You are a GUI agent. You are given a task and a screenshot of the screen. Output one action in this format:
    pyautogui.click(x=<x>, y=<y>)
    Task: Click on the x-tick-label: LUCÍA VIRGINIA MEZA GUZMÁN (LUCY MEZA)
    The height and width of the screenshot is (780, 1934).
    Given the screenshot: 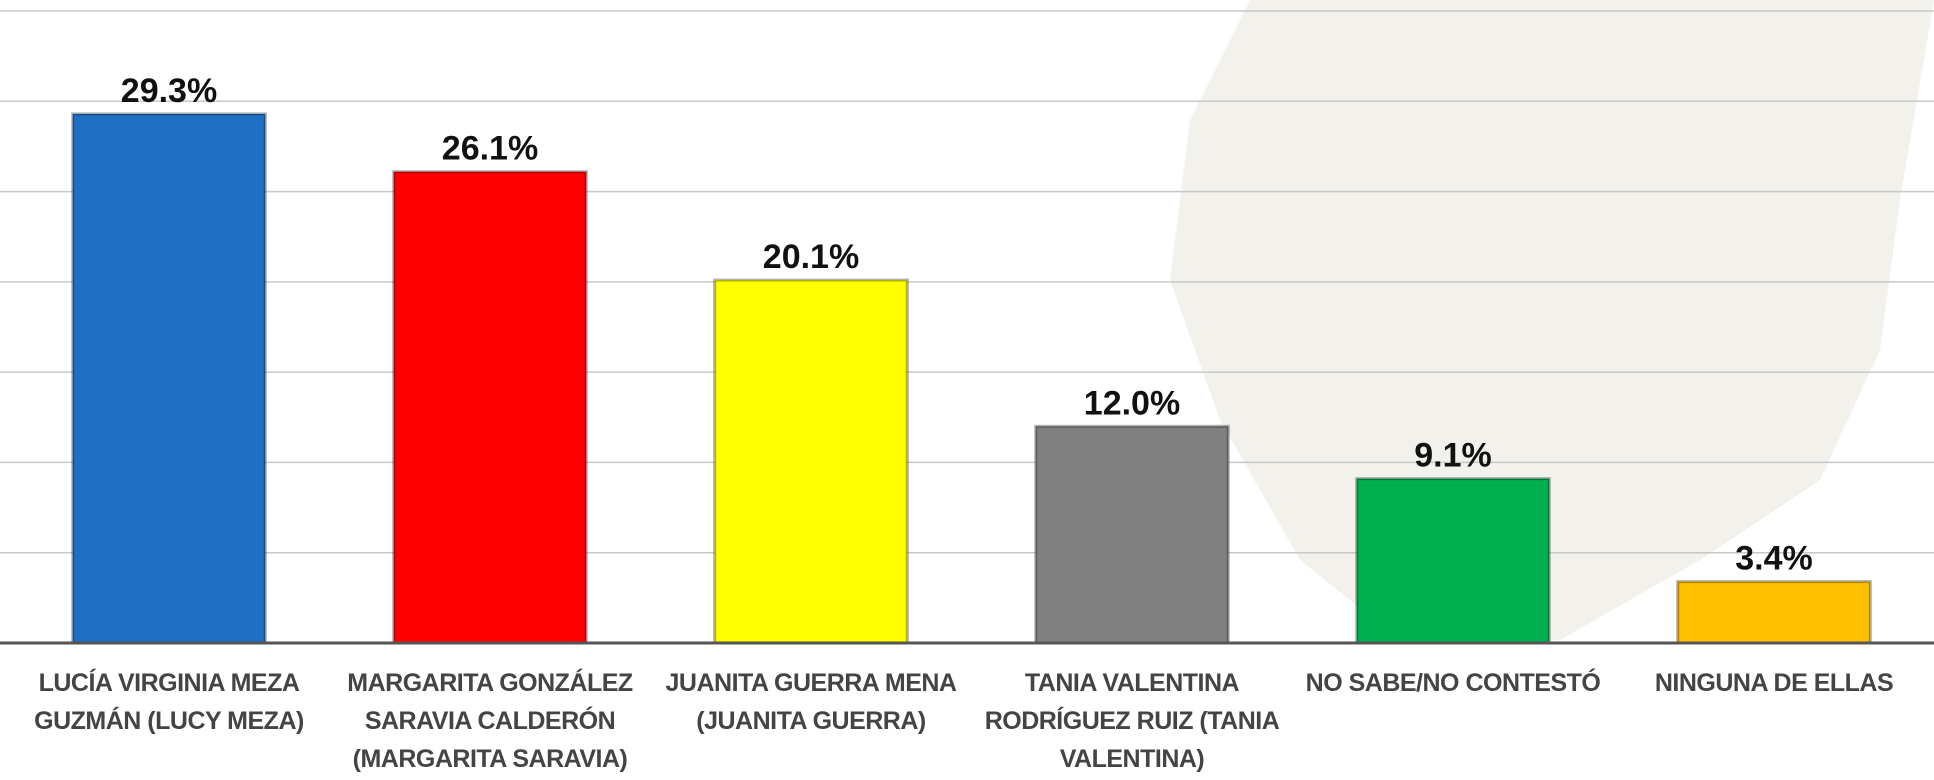 What is the action you would take?
    pyautogui.click(x=169, y=702)
    